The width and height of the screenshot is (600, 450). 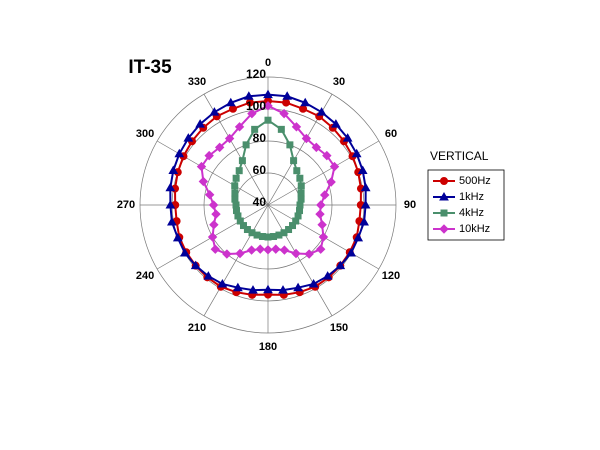 What do you see at coordinates (260, 202) in the screenshot?
I see `r-tick-label: 40` at bounding box center [260, 202].